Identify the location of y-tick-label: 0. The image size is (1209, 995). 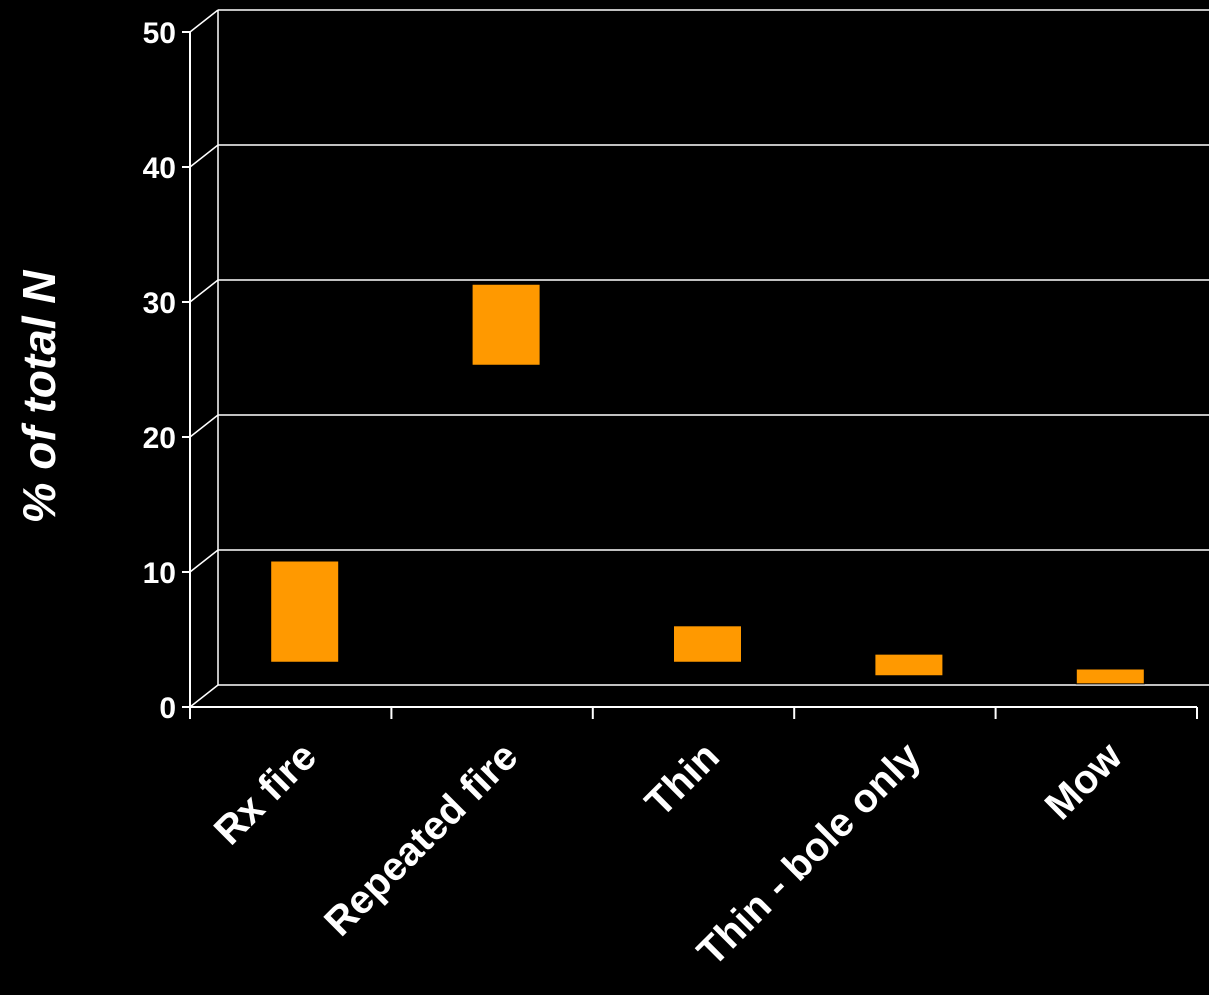
(167, 708).